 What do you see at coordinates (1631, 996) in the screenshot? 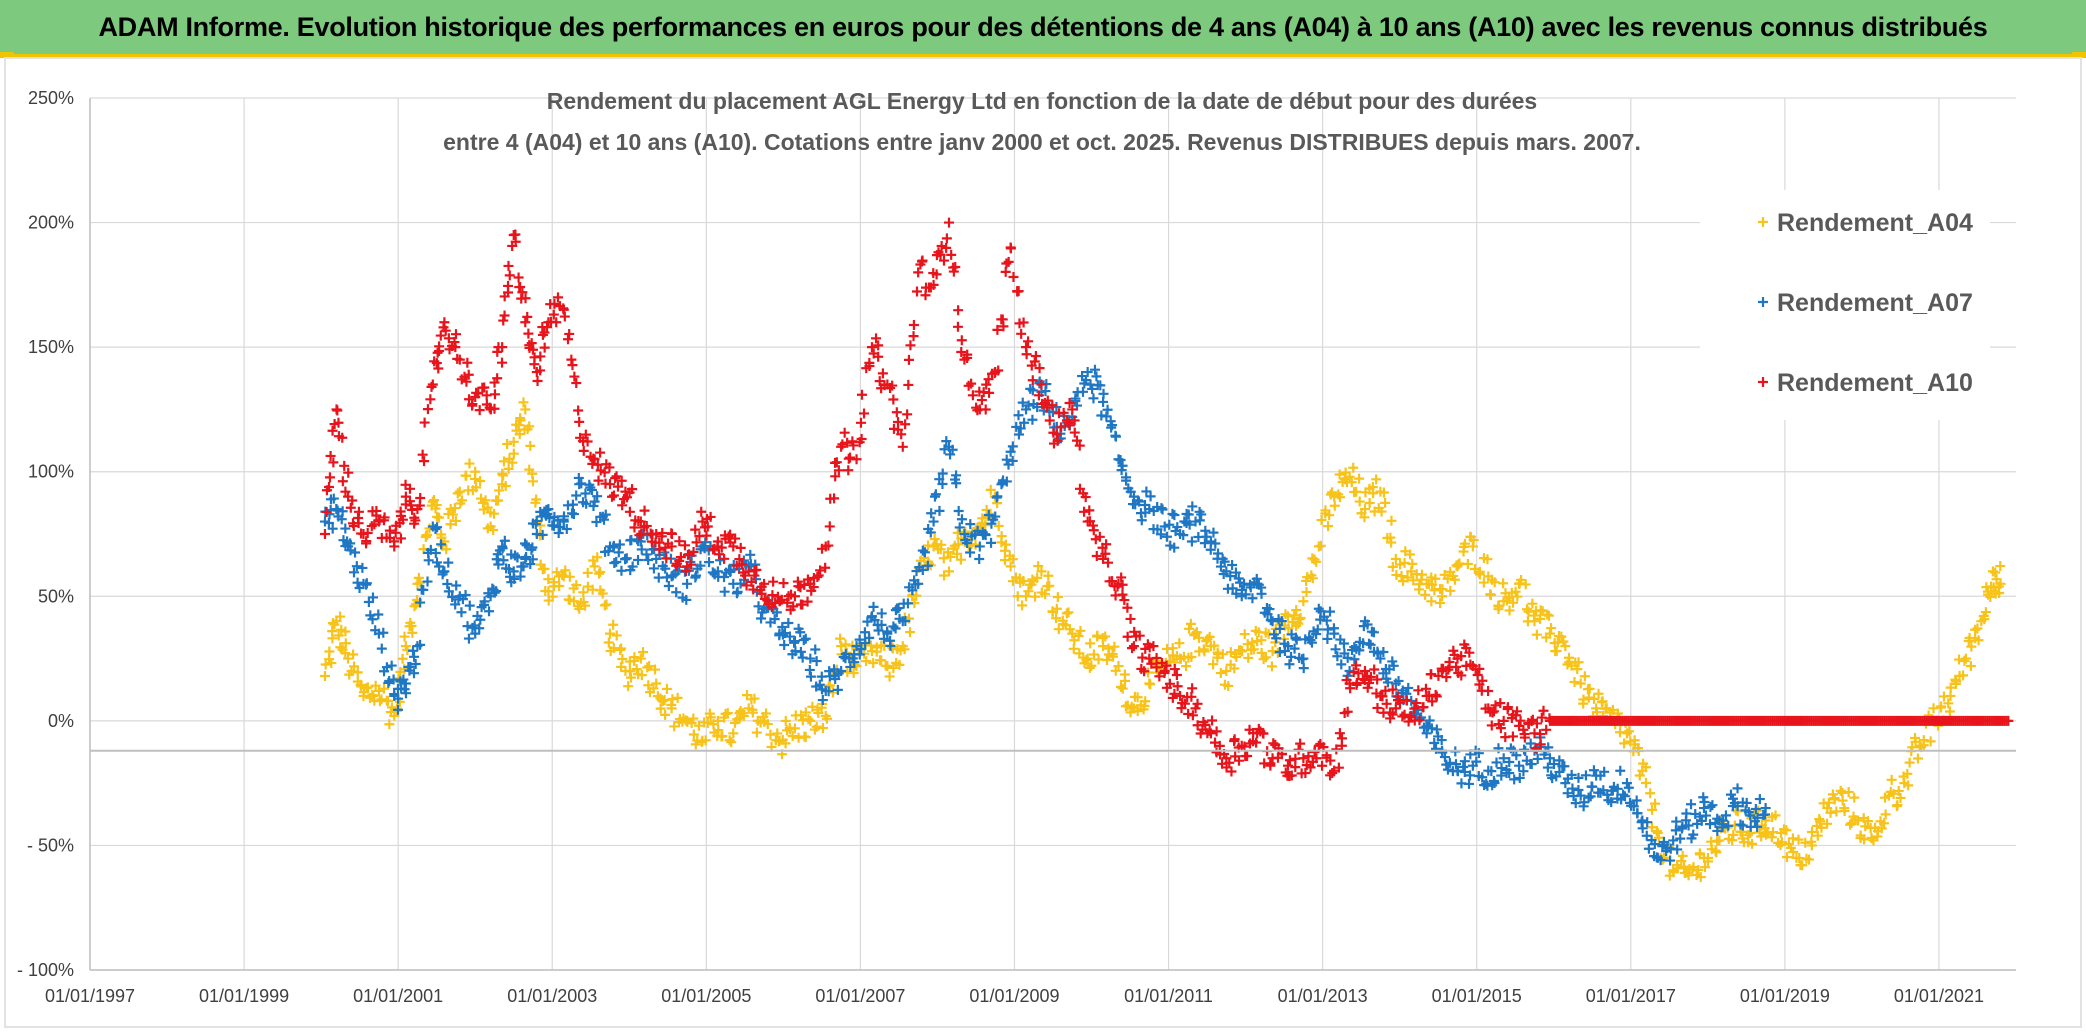
I see `x-tick-label: 01/01/2017` at bounding box center [1631, 996].